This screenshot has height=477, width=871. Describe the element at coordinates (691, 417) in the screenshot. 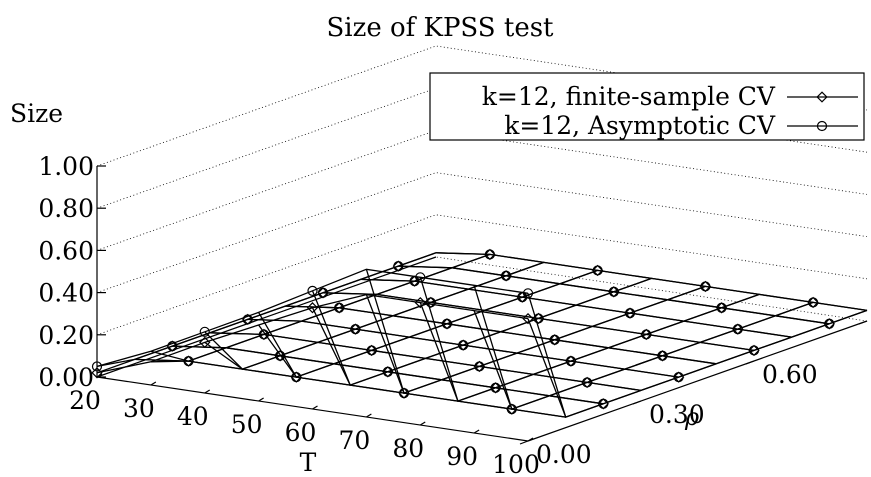

I see `y-axis-label: ρ` at that location.